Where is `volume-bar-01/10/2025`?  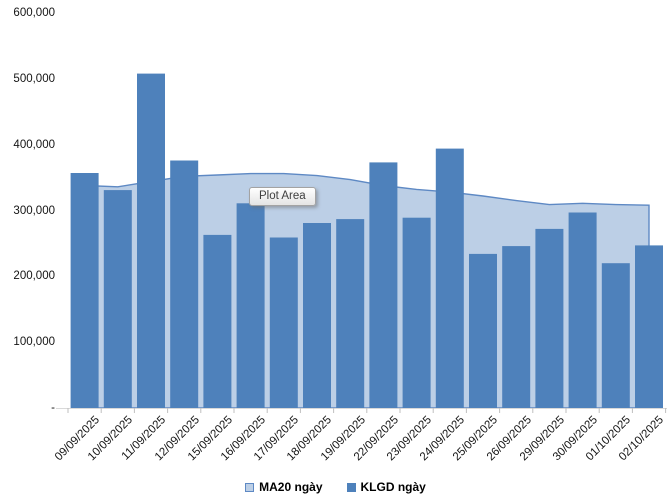 volume-bar-01/10/2025 is located at coordinates (615, 335).